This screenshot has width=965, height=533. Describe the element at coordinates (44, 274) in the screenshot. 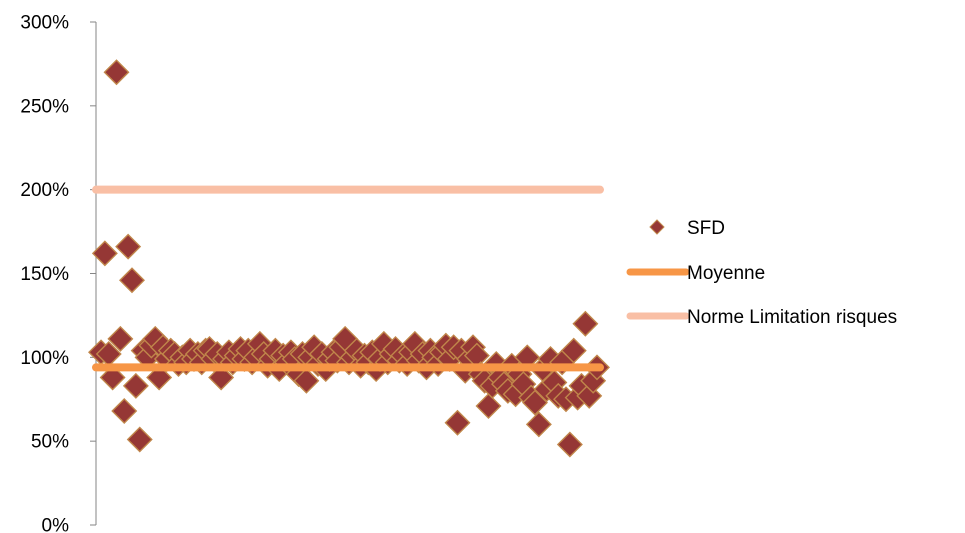

I see `y-tick-label: 150%` at that location.